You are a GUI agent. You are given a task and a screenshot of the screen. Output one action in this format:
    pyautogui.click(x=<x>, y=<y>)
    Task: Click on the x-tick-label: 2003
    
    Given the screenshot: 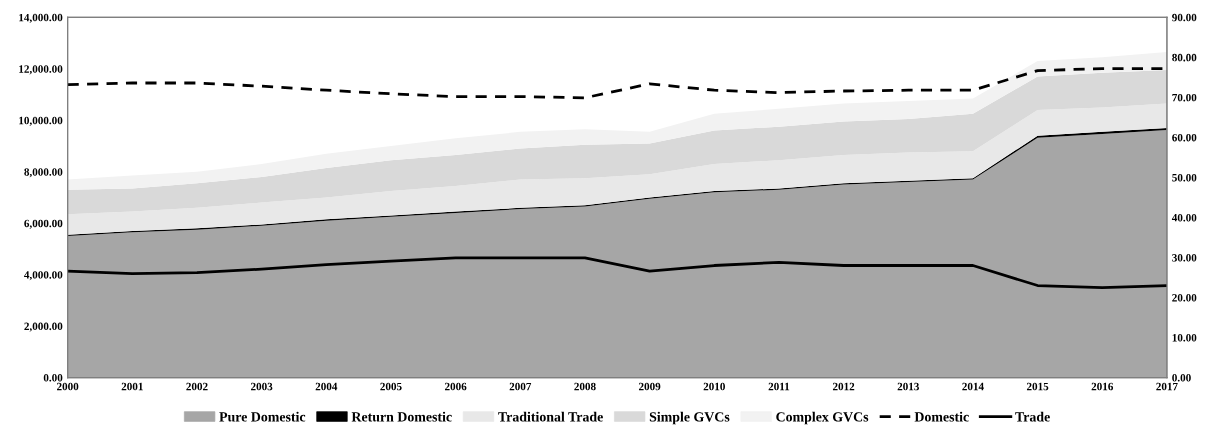 What is the action you would take?
    pyautogui.click(x=261, y=386)
    